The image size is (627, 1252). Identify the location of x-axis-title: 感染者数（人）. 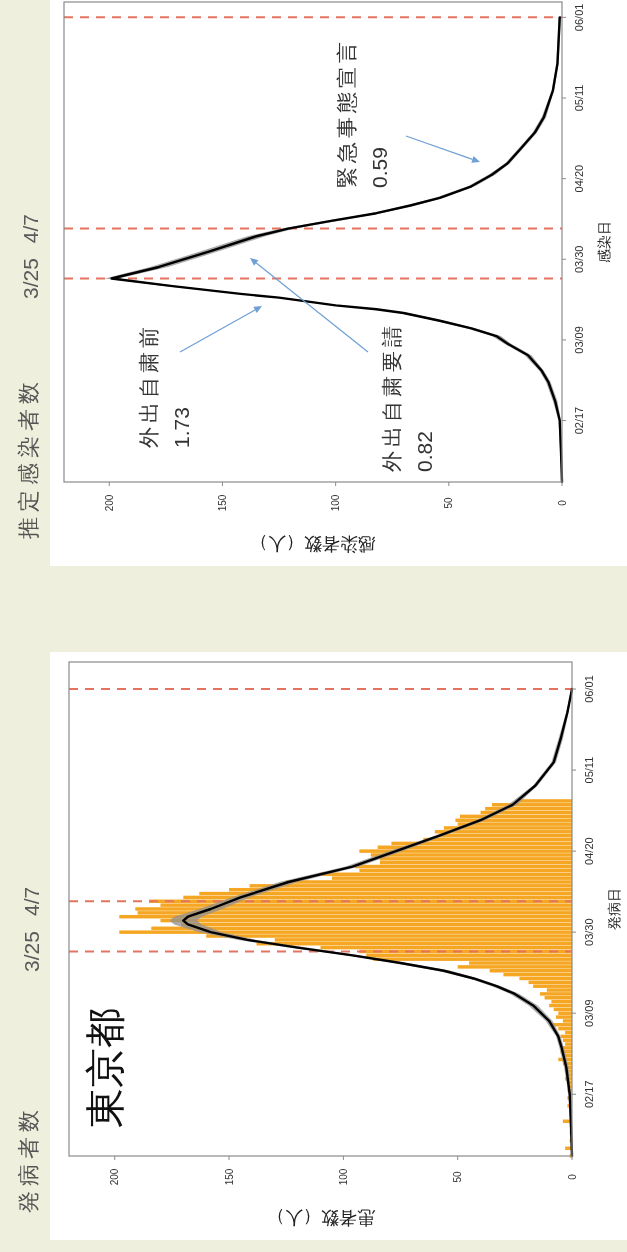
(313, 544).